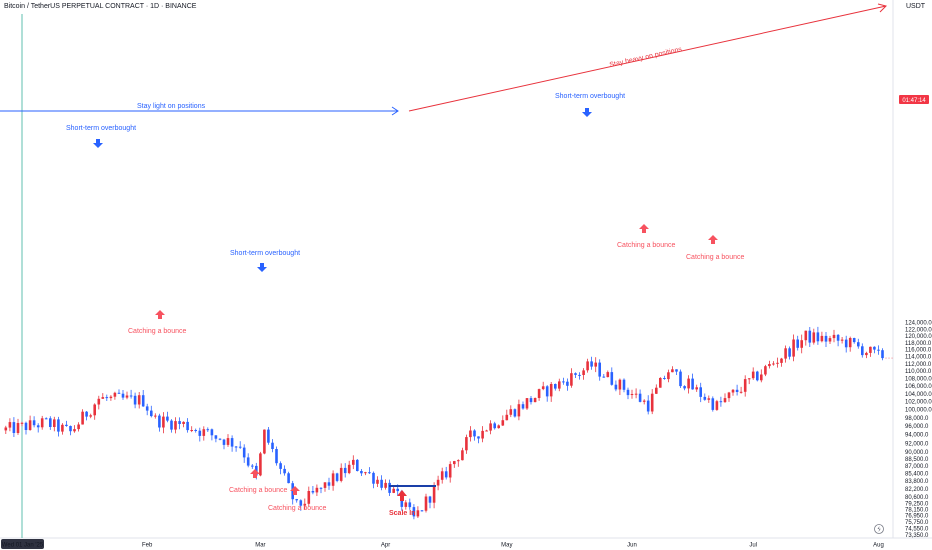  I want to click on y-tick-label: 116,000.0, so click(918, 351).